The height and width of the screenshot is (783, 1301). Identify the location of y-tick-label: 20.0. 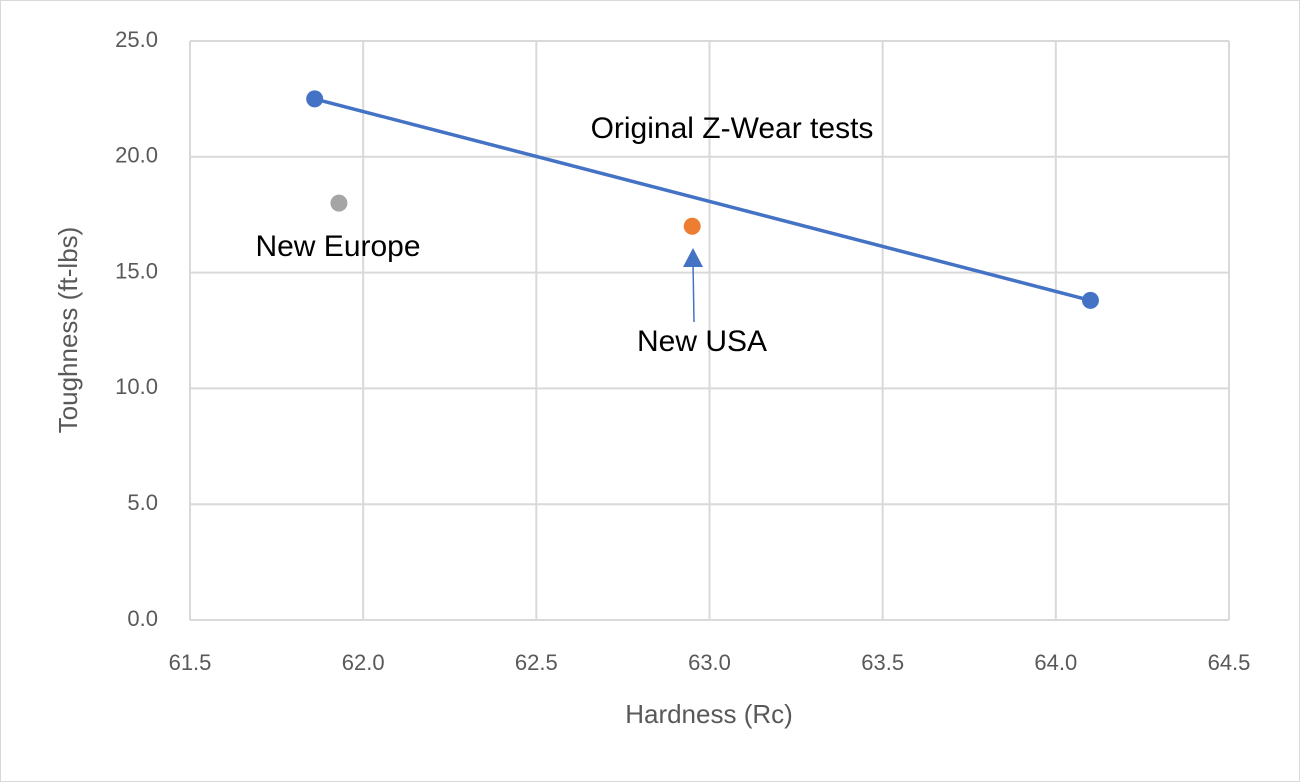
(136, 155).